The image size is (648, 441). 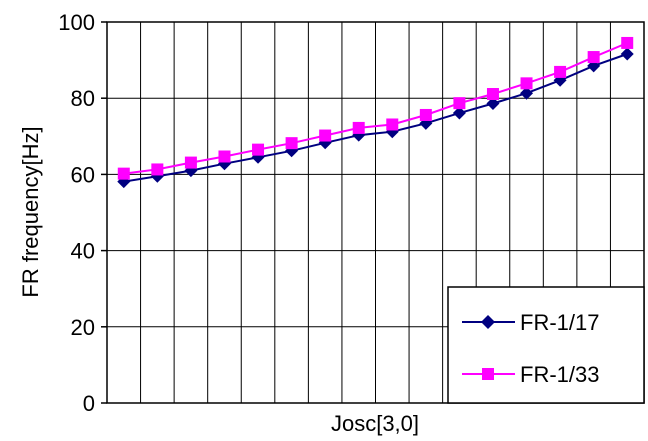 I want to click on y-tick-label: 80, so click(x=83, y=98).